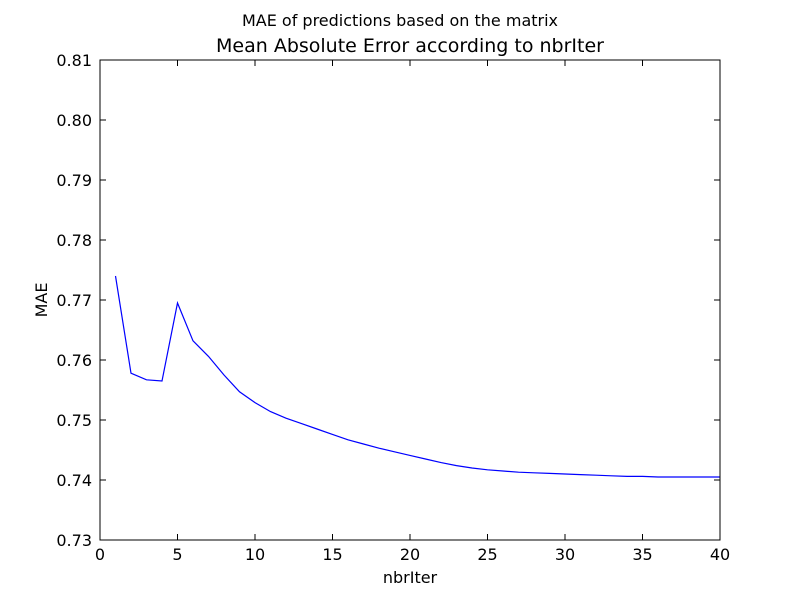  I want to click on x-tick-label: 0, so click(100, 554).